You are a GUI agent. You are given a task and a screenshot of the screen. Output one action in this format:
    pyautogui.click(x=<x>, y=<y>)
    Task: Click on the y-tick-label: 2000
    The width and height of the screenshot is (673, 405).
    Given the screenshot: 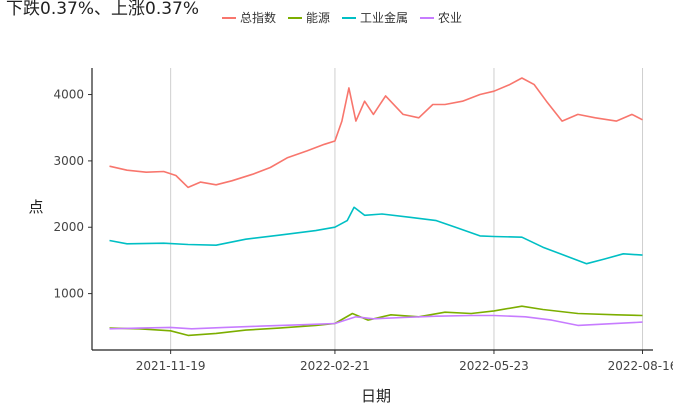 What is the action you would take?
    pyautogui.click(x=68, y=227)
    